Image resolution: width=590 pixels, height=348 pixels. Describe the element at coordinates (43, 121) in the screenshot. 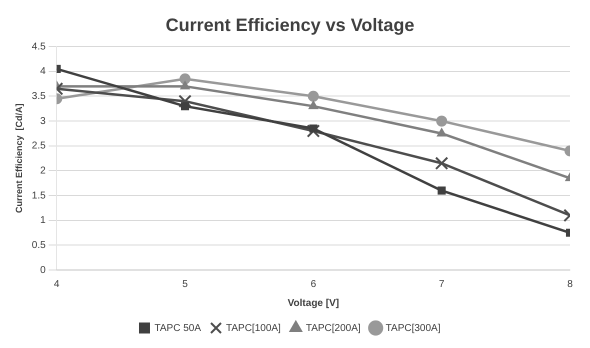

I see `y-tick-label: 3` at that location.